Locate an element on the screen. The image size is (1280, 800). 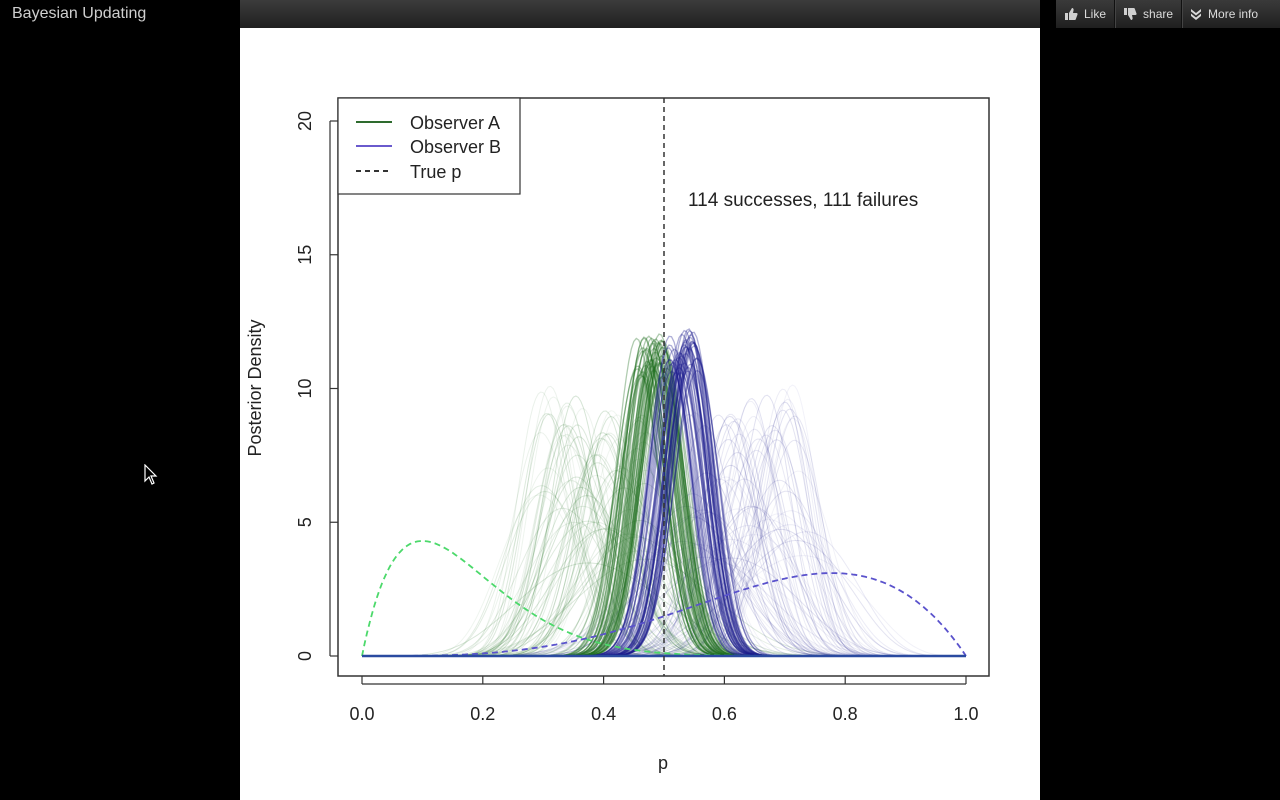
x-tick-label: 0.6 is located at coordinates (724, 714).